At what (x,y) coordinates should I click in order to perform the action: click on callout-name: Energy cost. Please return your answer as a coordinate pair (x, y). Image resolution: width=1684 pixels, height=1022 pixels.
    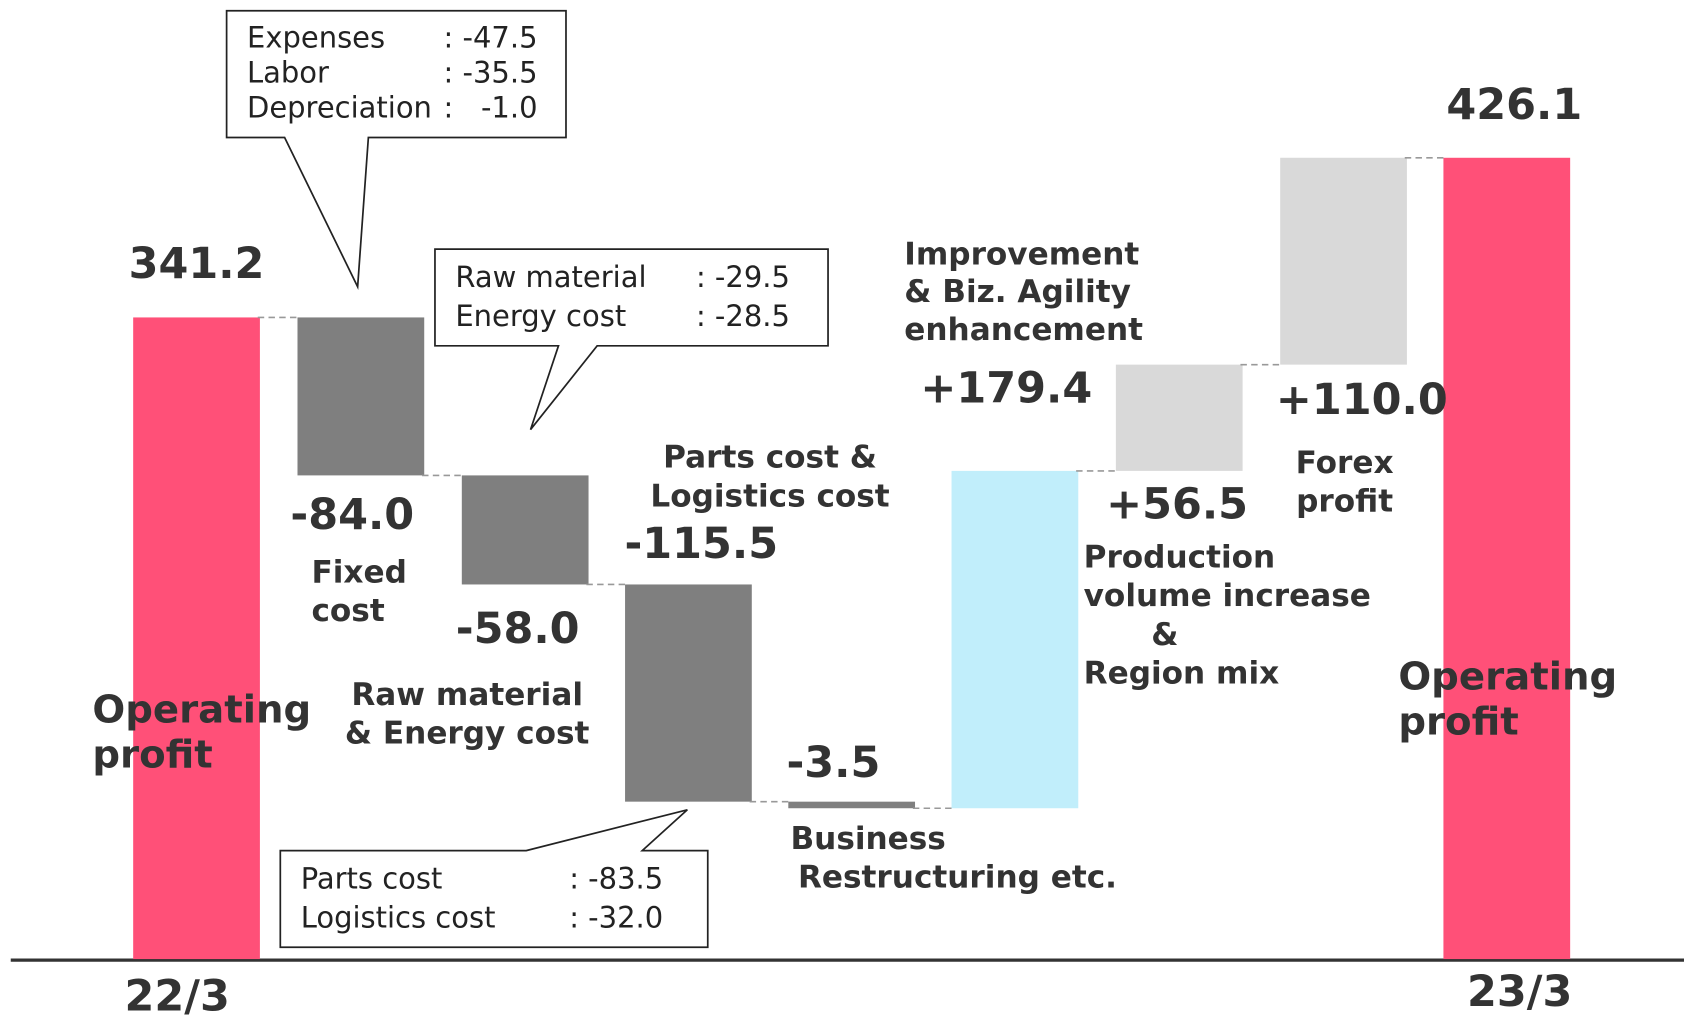
    Looking at the image, I should click on (540, 316).